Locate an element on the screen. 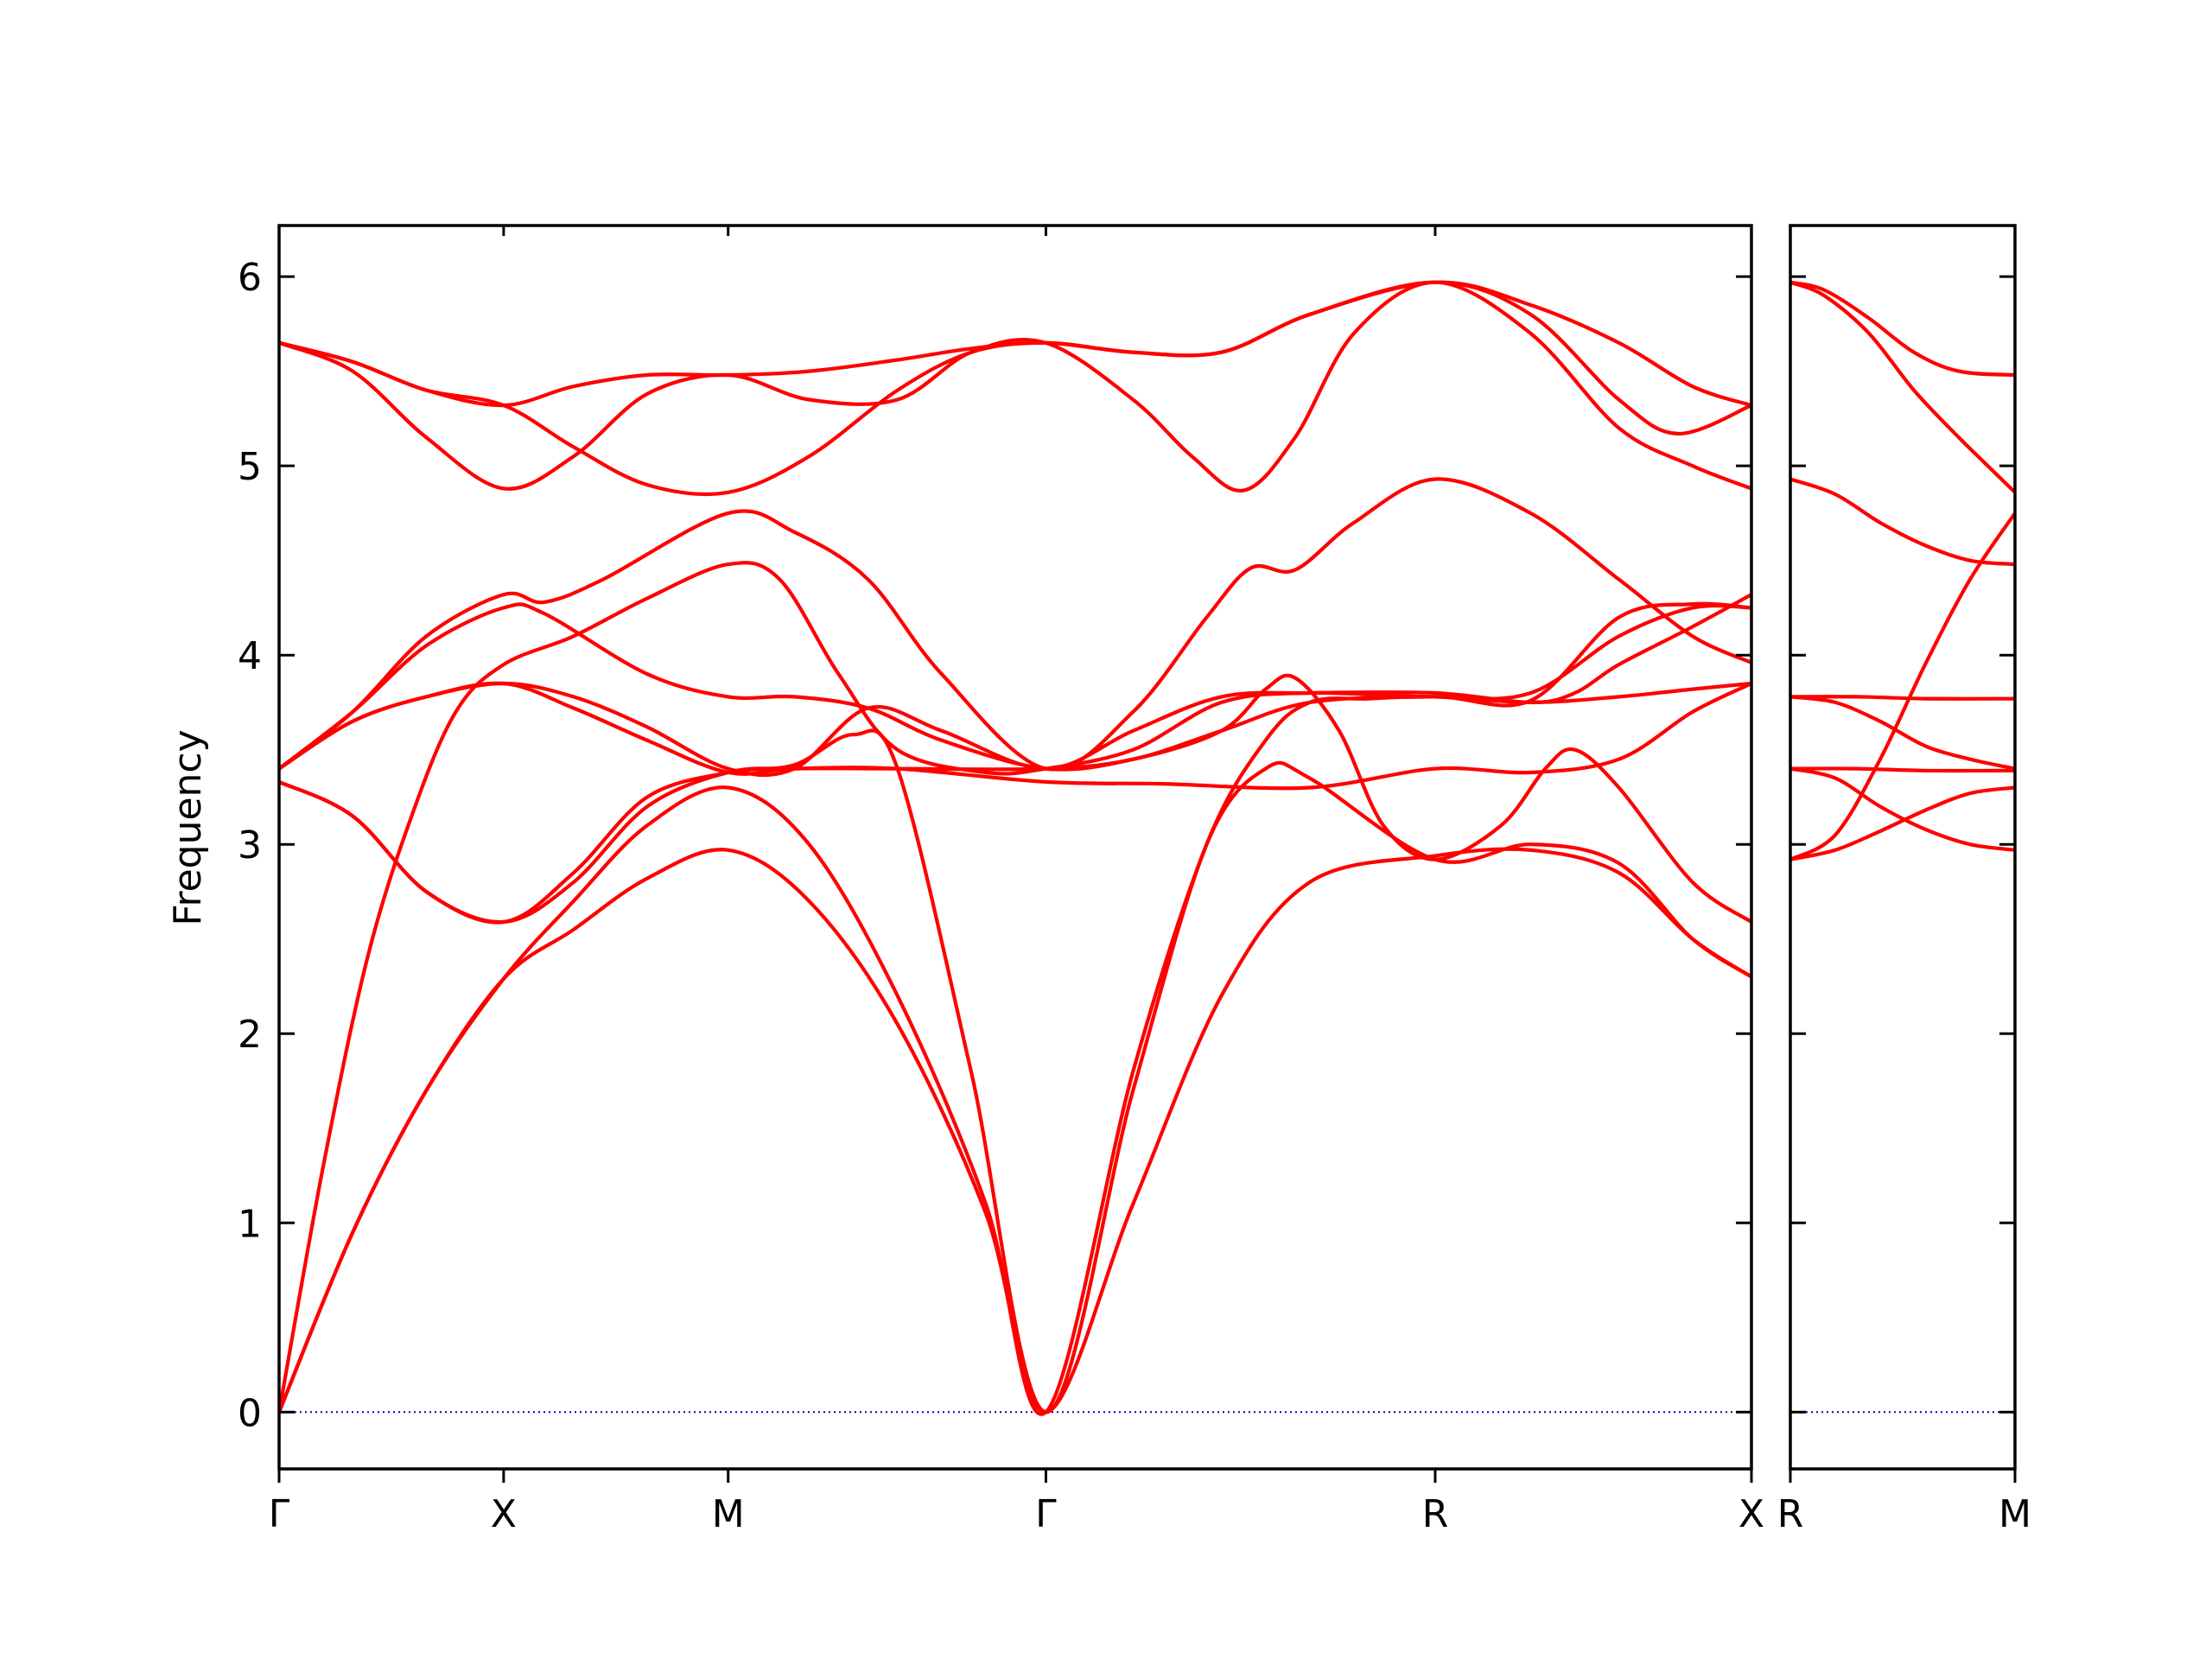 The image size is (2212, 1659). y-tick-label: 2 is located at coordinates (250, 1035).